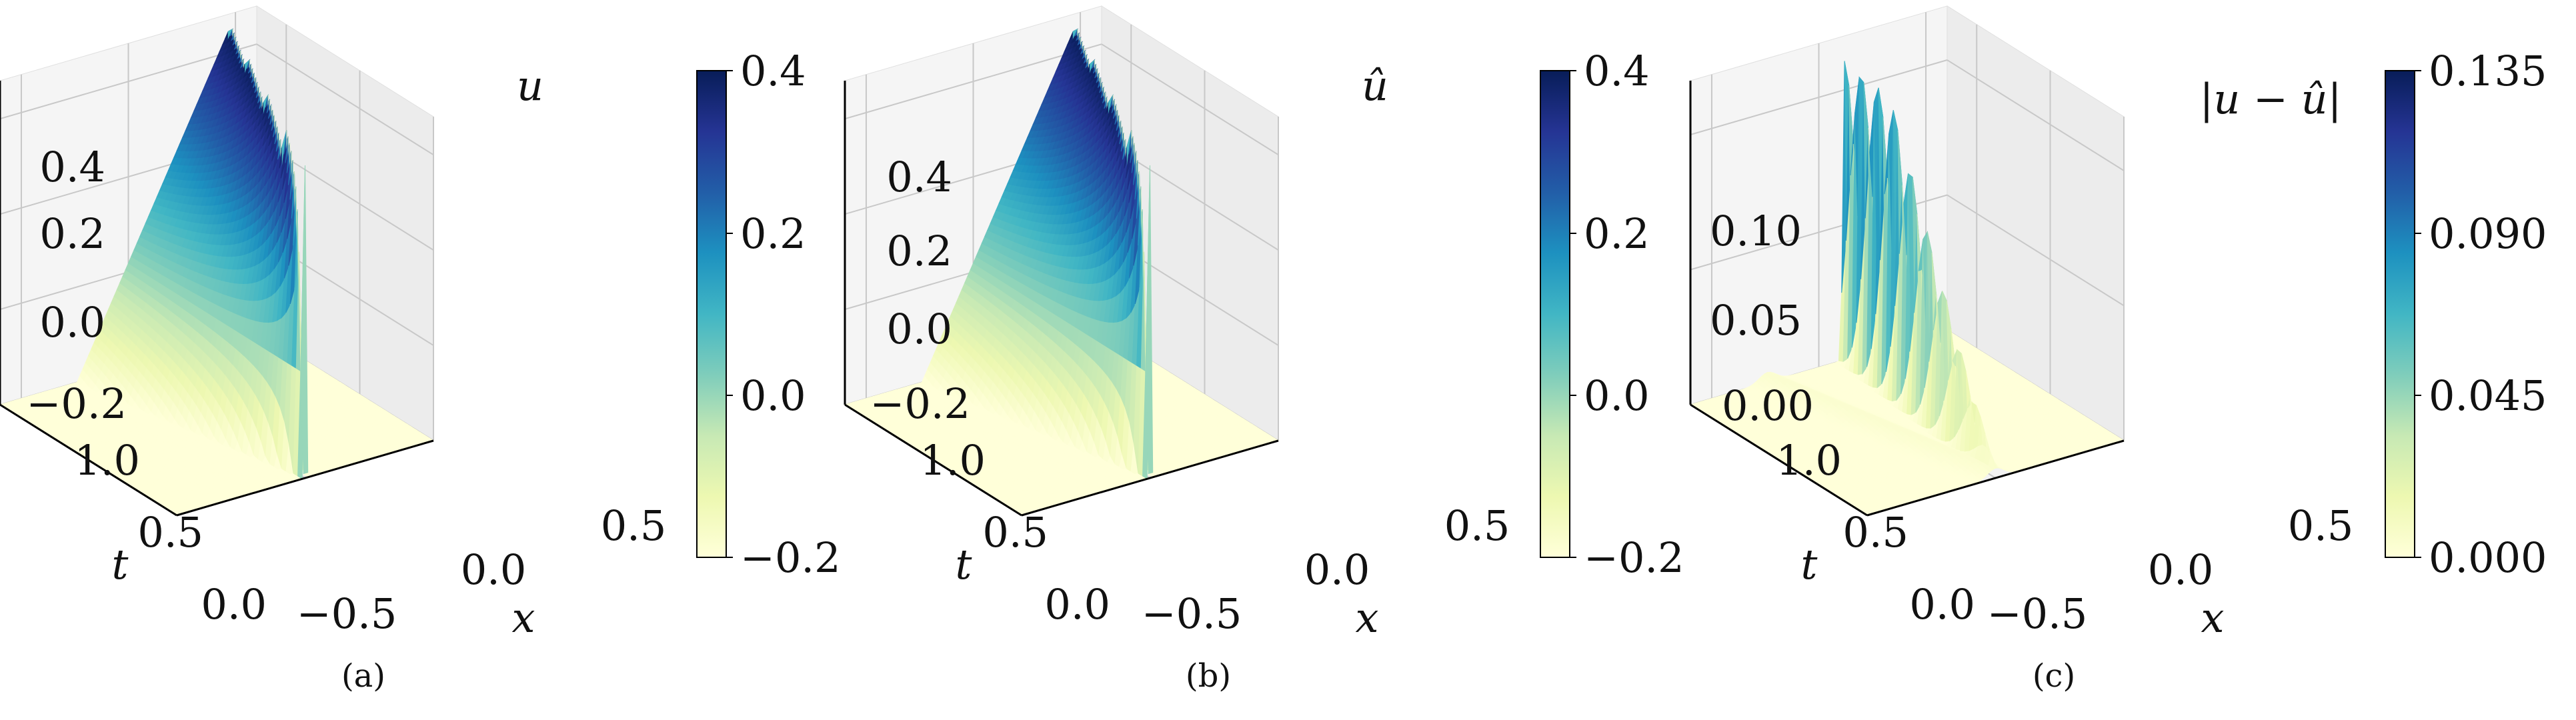  Describe the element at coordinates (634, 525) in the screenshot. I see `panel-a-x-tick-2: 0.5` at that location.